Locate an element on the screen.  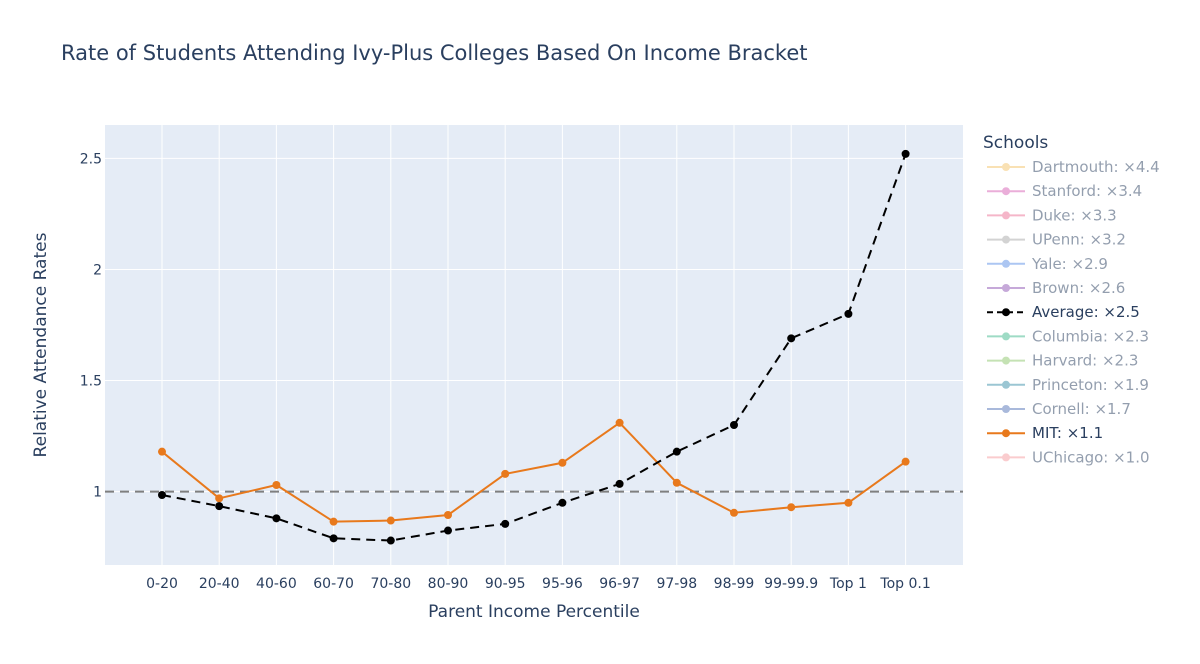
legend-label: UPenn: ×3.2 is located at coordinates (1079, 240).